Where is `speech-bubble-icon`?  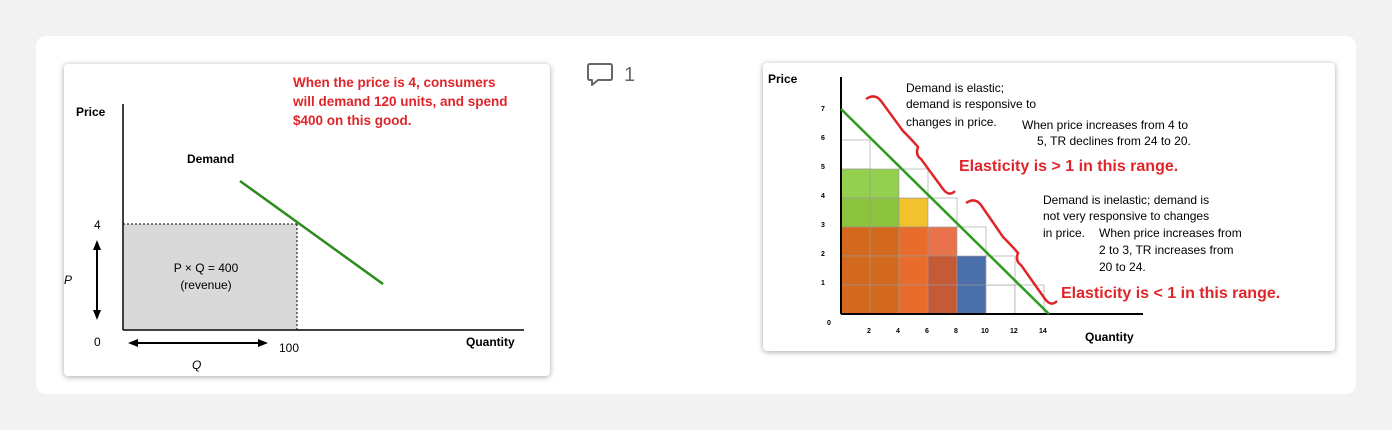 speech-bubble-icon is located at coordinates (600, 74).